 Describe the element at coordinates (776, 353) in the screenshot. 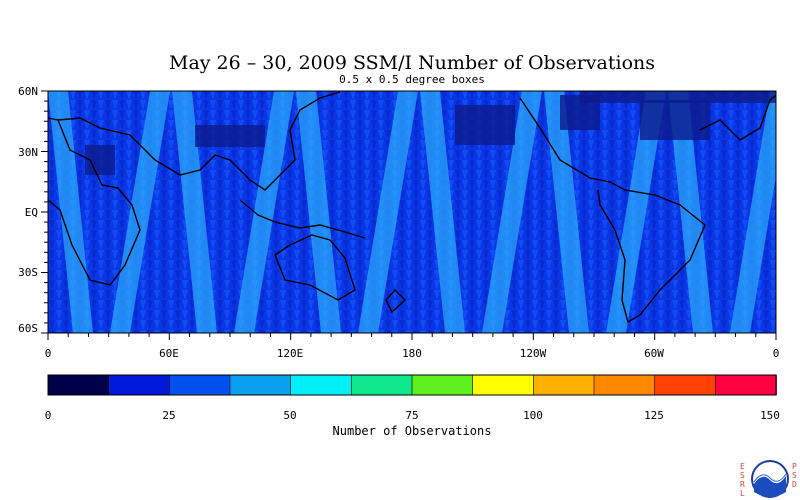

I see `lon-label-0-right: 0` at that location.